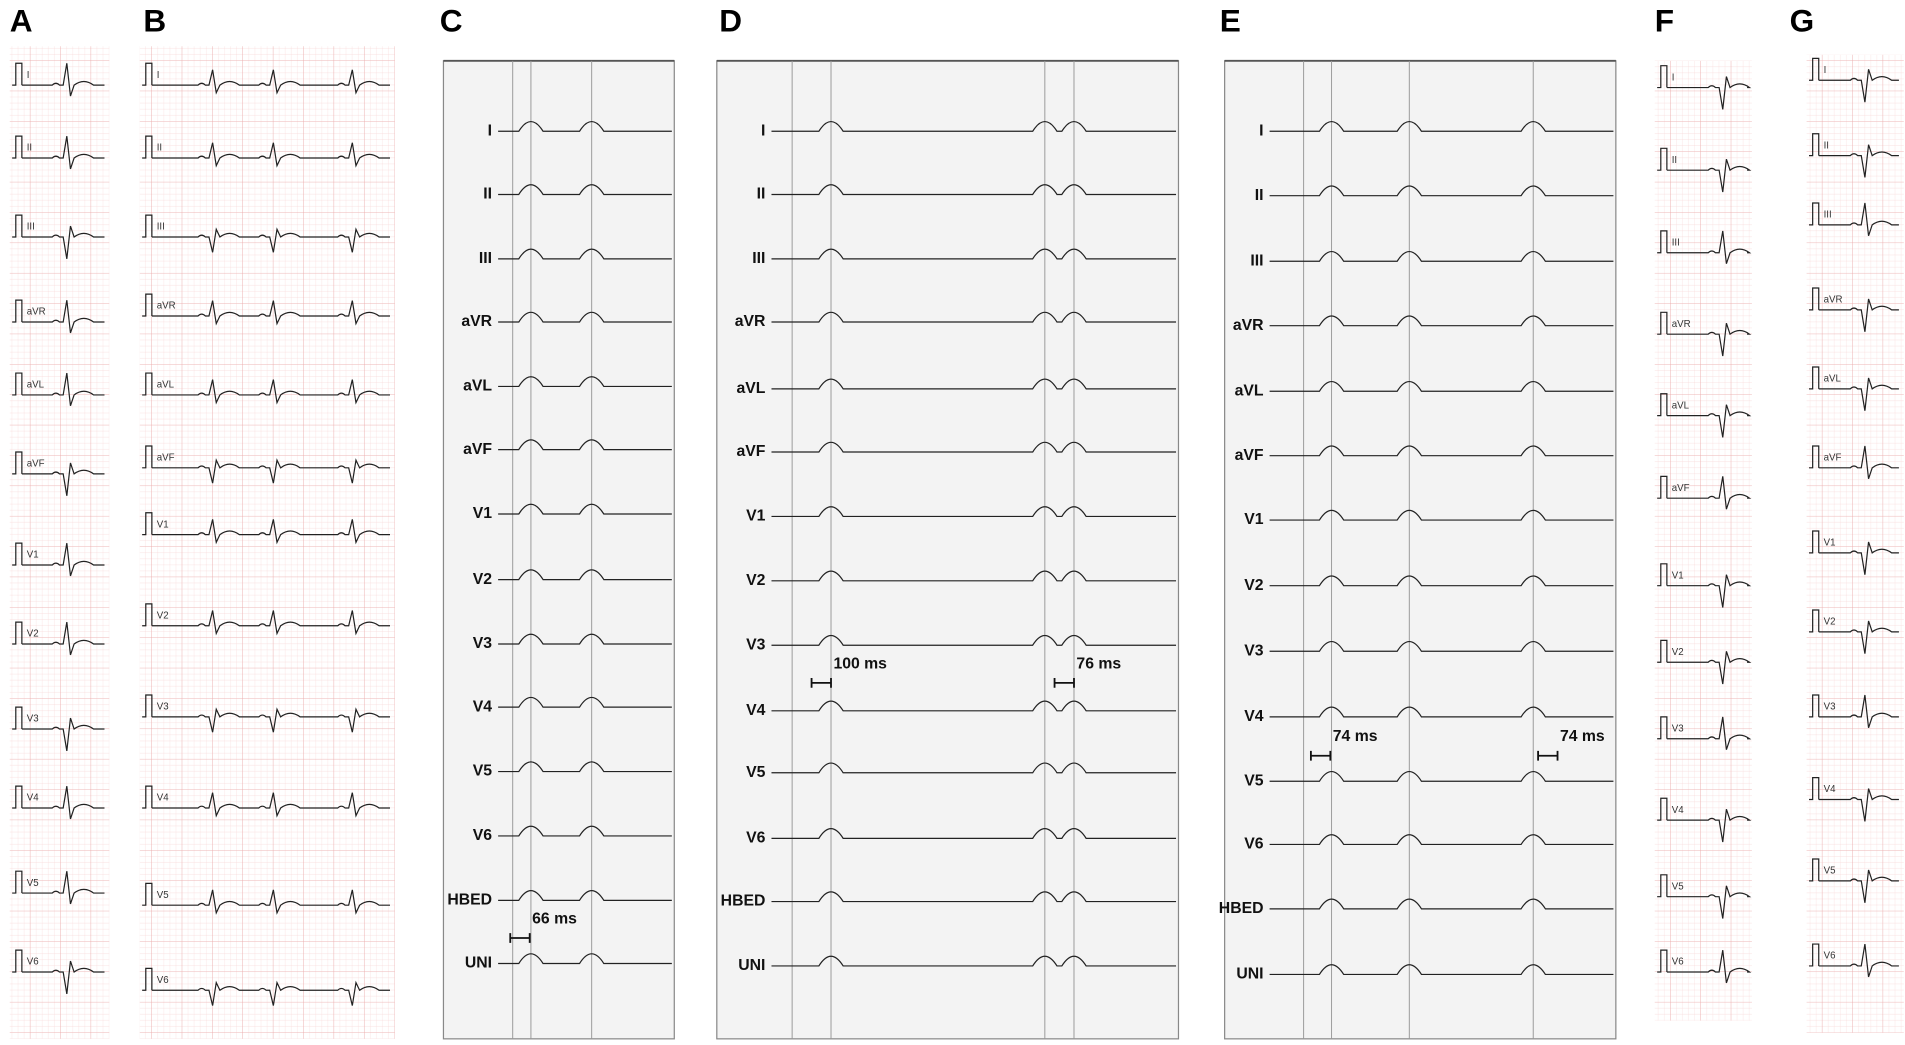 This screenshot has height=1045, width=1905. Describe the element at coordinates (1320, 755) in the screenshot. I see `interval-caliper` at that location.